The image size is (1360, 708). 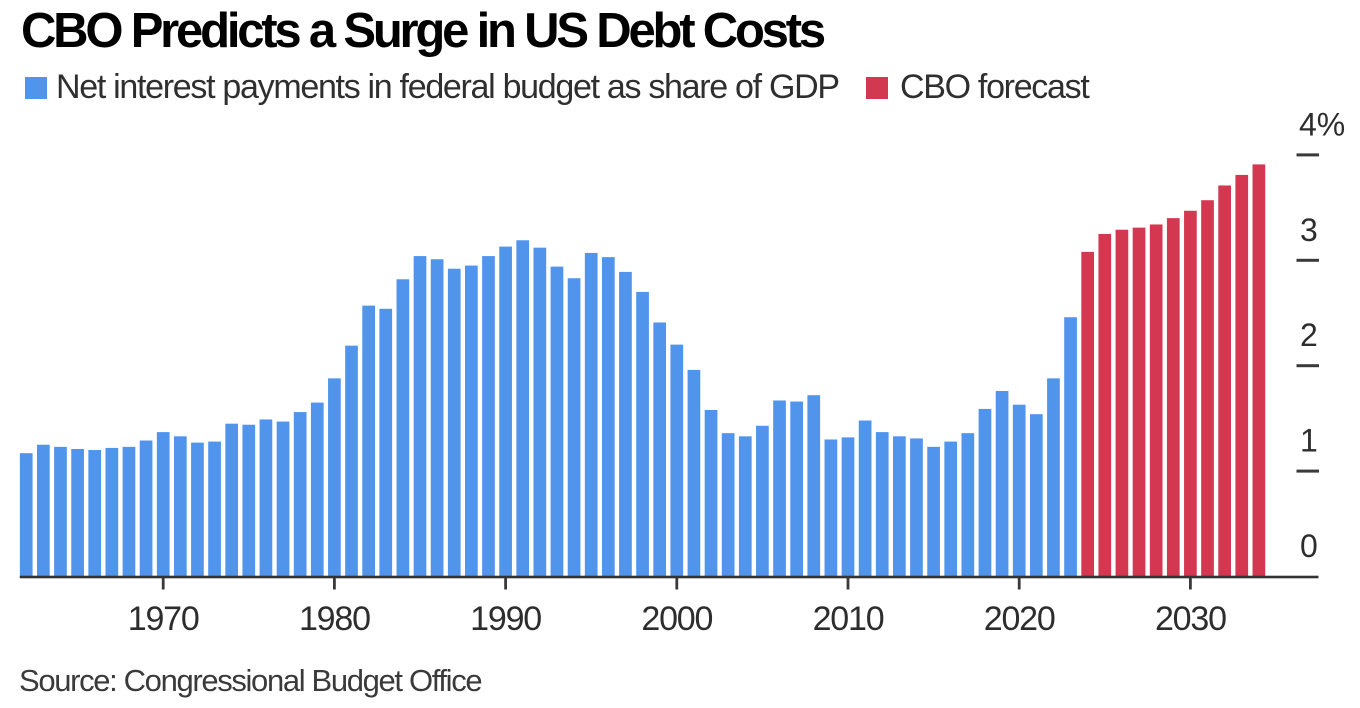 I want to click on svg-text: 2030, so click(x=1190, y=619).